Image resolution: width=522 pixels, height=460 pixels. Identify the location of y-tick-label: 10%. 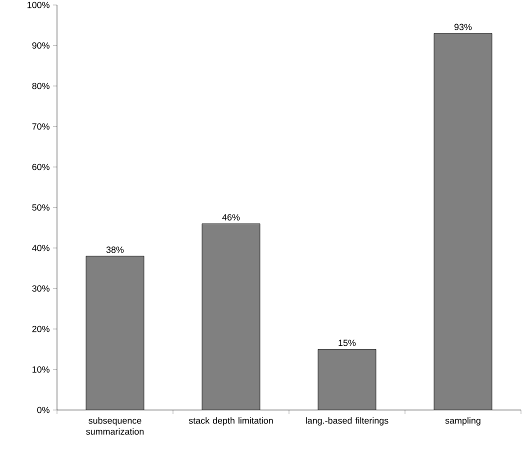
(41, 369).